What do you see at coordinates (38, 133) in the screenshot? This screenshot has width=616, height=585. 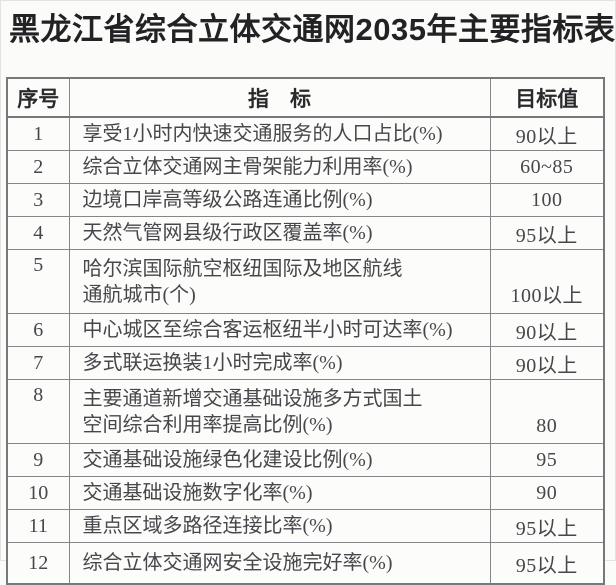 I see `row-number: 1` at bounding box center [38, 133].